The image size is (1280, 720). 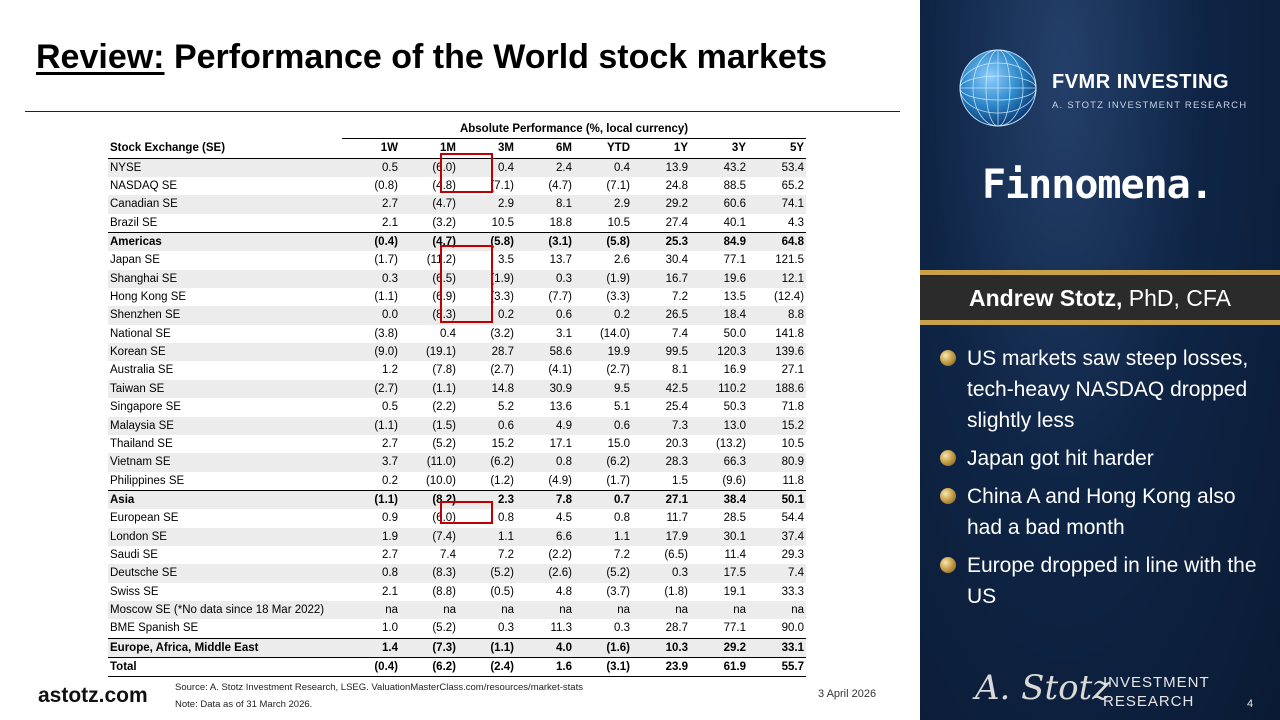 I want to click on perf-cell-1y: (6.5), so click(x=661, y=555).